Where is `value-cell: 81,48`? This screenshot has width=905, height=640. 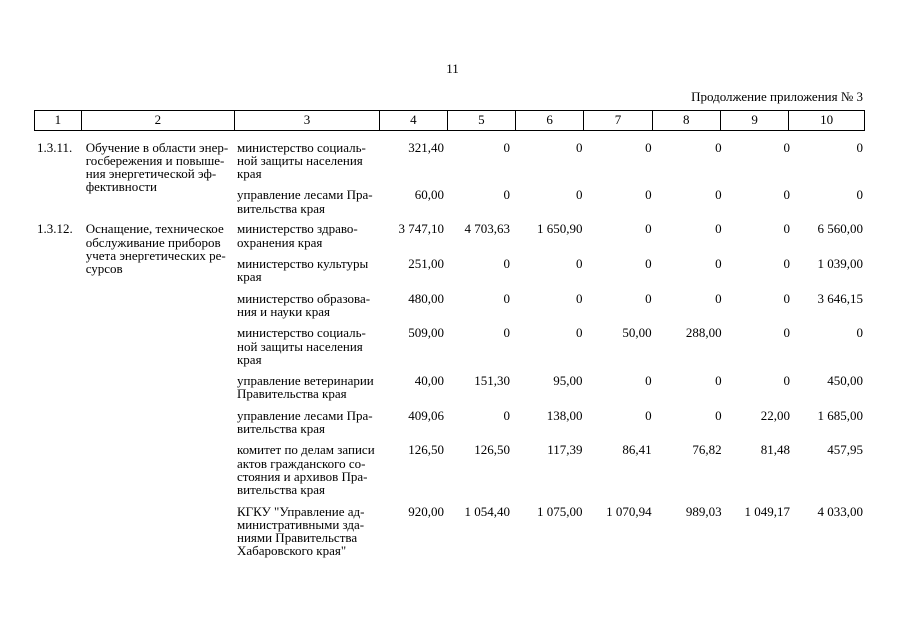
value-cell: 81,48 is located at coordinates (775, 450).